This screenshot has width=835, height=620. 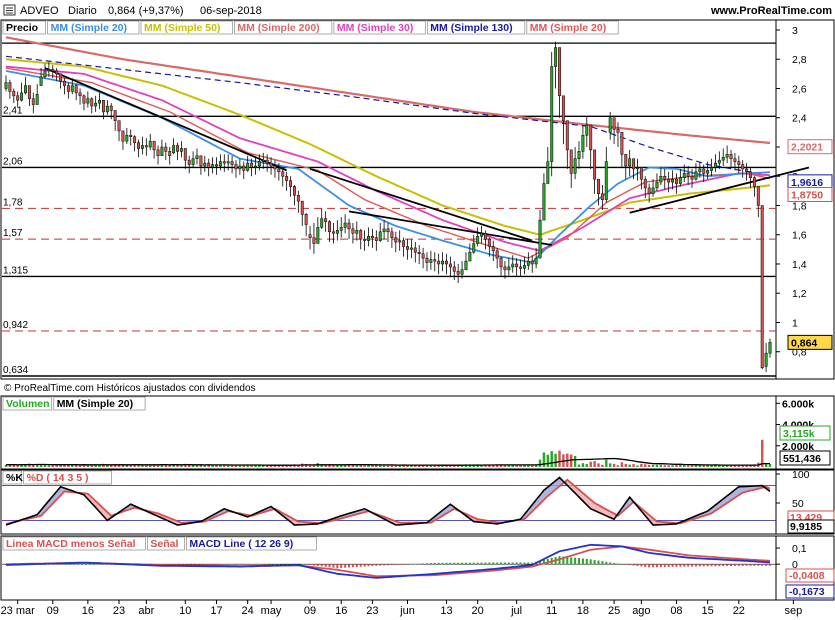 What do you see at coordinates (801, 475) in the screenshot?
I see `y-tick-label: 100` at bounding box center [801, 475].